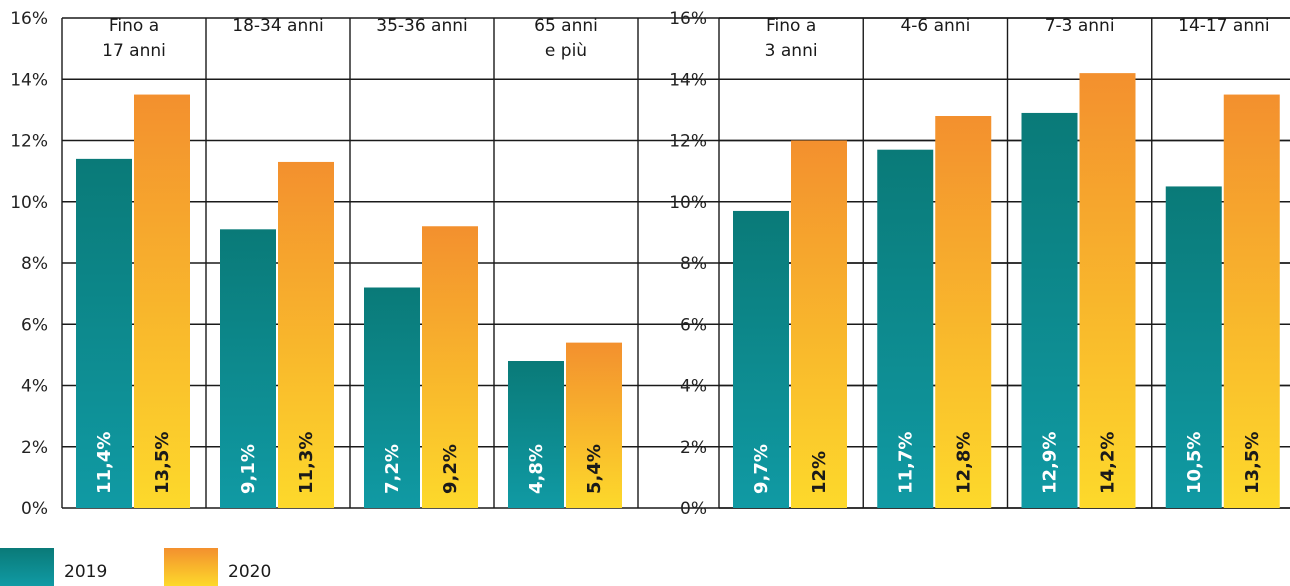 The height and width of the screenshot is (586, 1290). What do you see at coordinates (85, 572) in the screenshot?
I see `legend-label: 2019` at bounding box center [85, 572].